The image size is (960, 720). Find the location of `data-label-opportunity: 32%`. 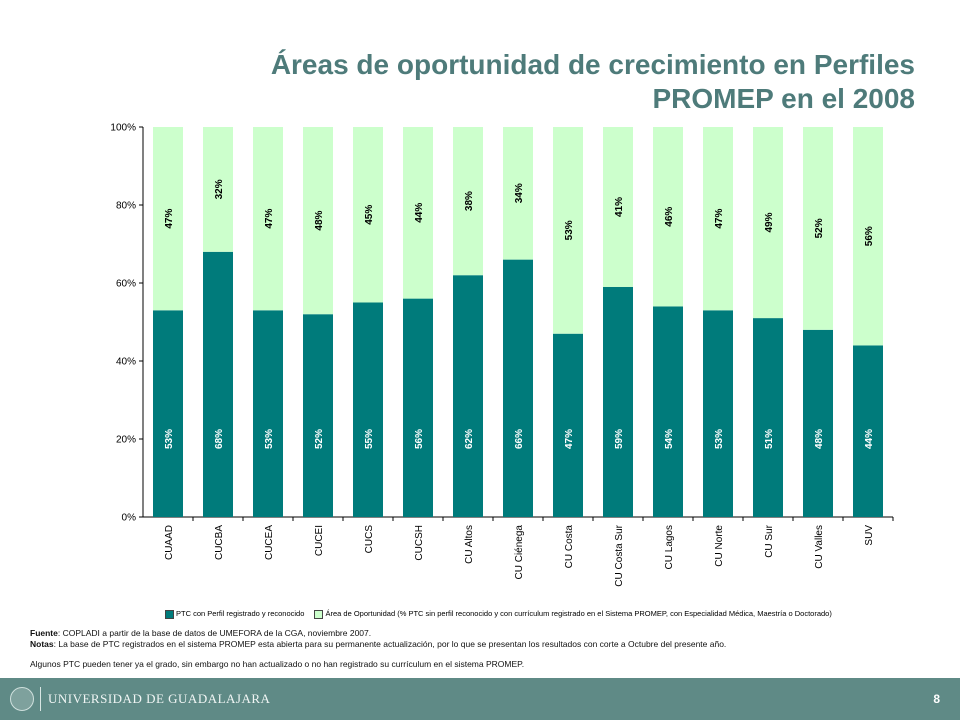

data-label-opportunity: 32% is located at coordinates (219, 189).